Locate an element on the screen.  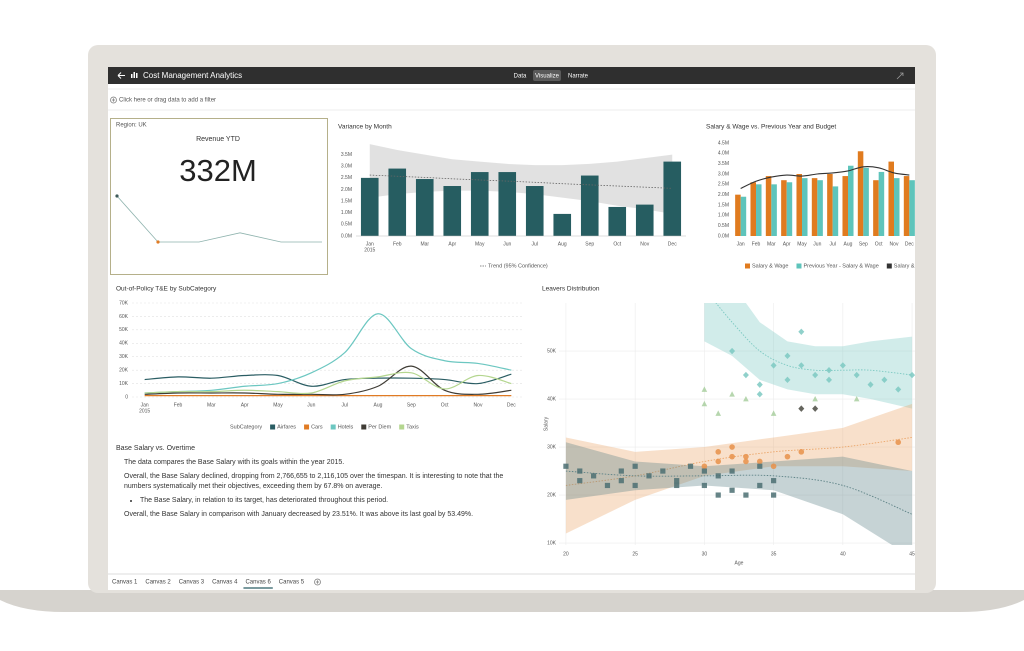
legend-label: Taxis is located at coordinates (412, 427).